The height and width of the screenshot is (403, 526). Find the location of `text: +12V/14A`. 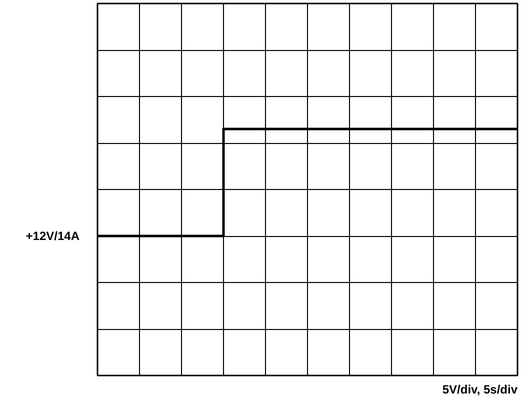

text: +12V/14A is located at coordinates (53, 236).